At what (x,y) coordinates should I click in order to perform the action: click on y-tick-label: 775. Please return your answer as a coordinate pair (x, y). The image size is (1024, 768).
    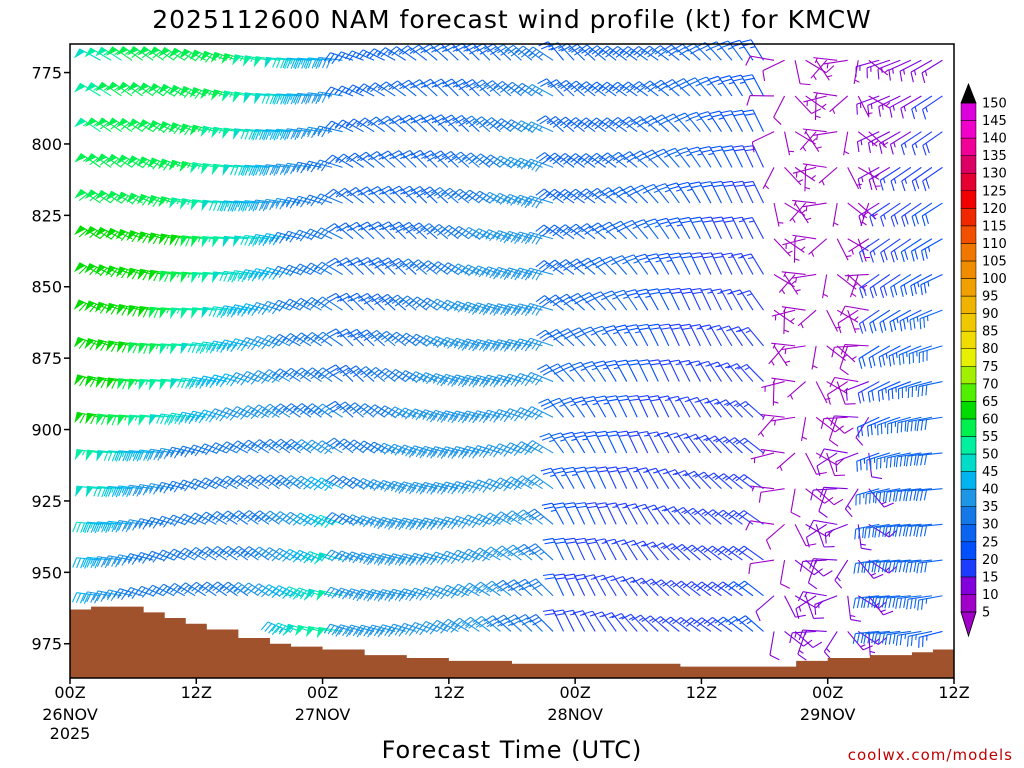
    Looking at the image, I should click on (46, 73).